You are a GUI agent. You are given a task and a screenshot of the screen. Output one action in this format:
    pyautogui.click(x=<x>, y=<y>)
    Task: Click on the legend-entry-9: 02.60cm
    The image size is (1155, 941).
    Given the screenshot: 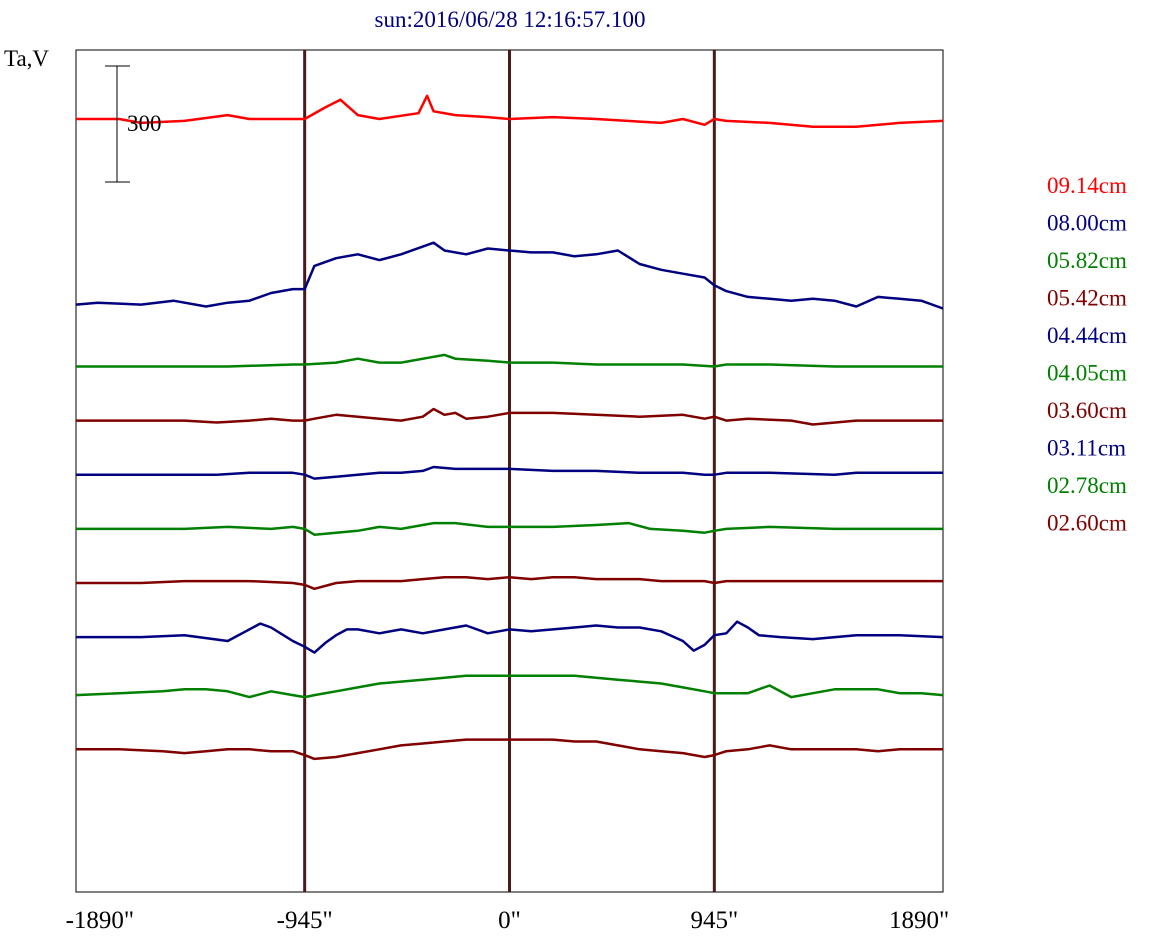 What is the action you would take?
    pyautogui.click(x=1087, y=523)
    